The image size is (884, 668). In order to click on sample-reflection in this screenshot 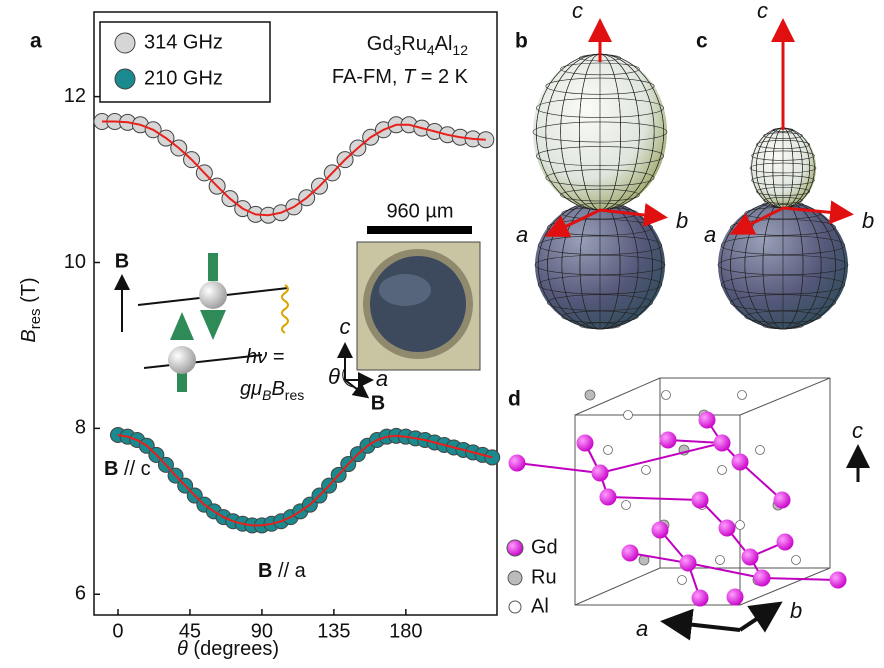, I will do `click(405, 290)`.